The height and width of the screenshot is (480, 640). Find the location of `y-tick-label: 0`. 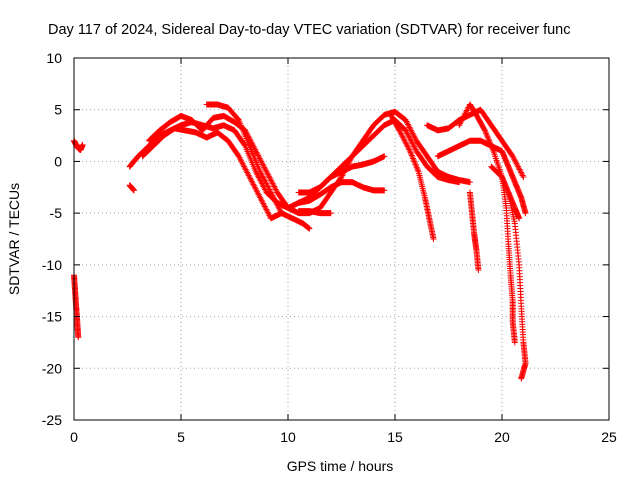

y-tick-label: 0 is located at coordinates (58, 161).